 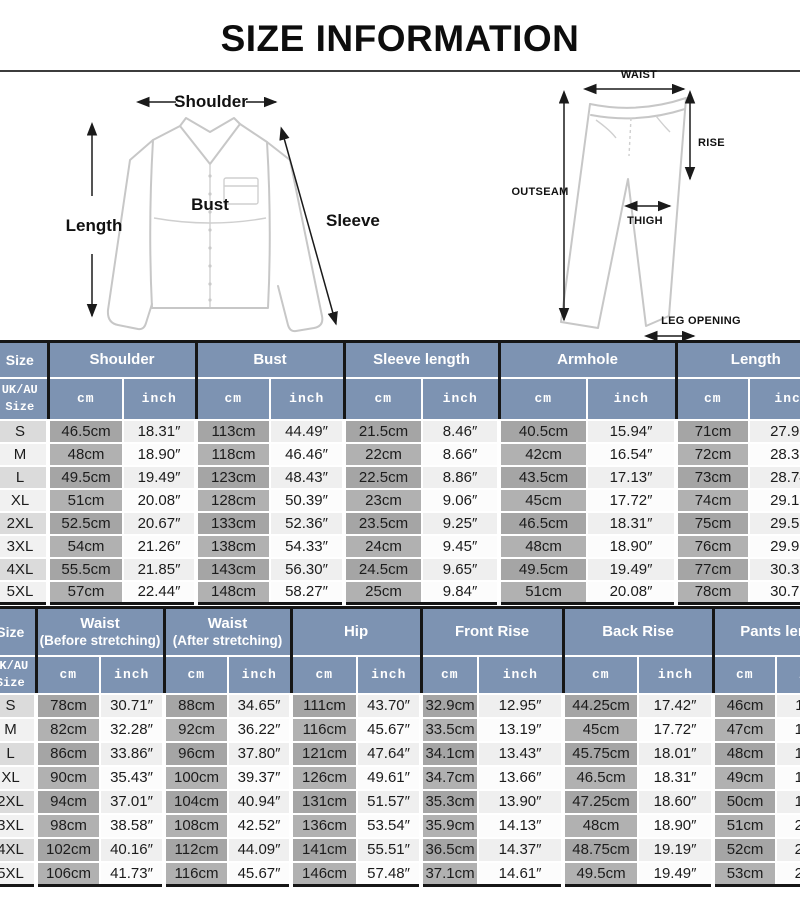 What do you see at coordinates (67, 825) in the screenshot?
I see `cm-value-cell: 98cm` at bounding box center [67, 825].